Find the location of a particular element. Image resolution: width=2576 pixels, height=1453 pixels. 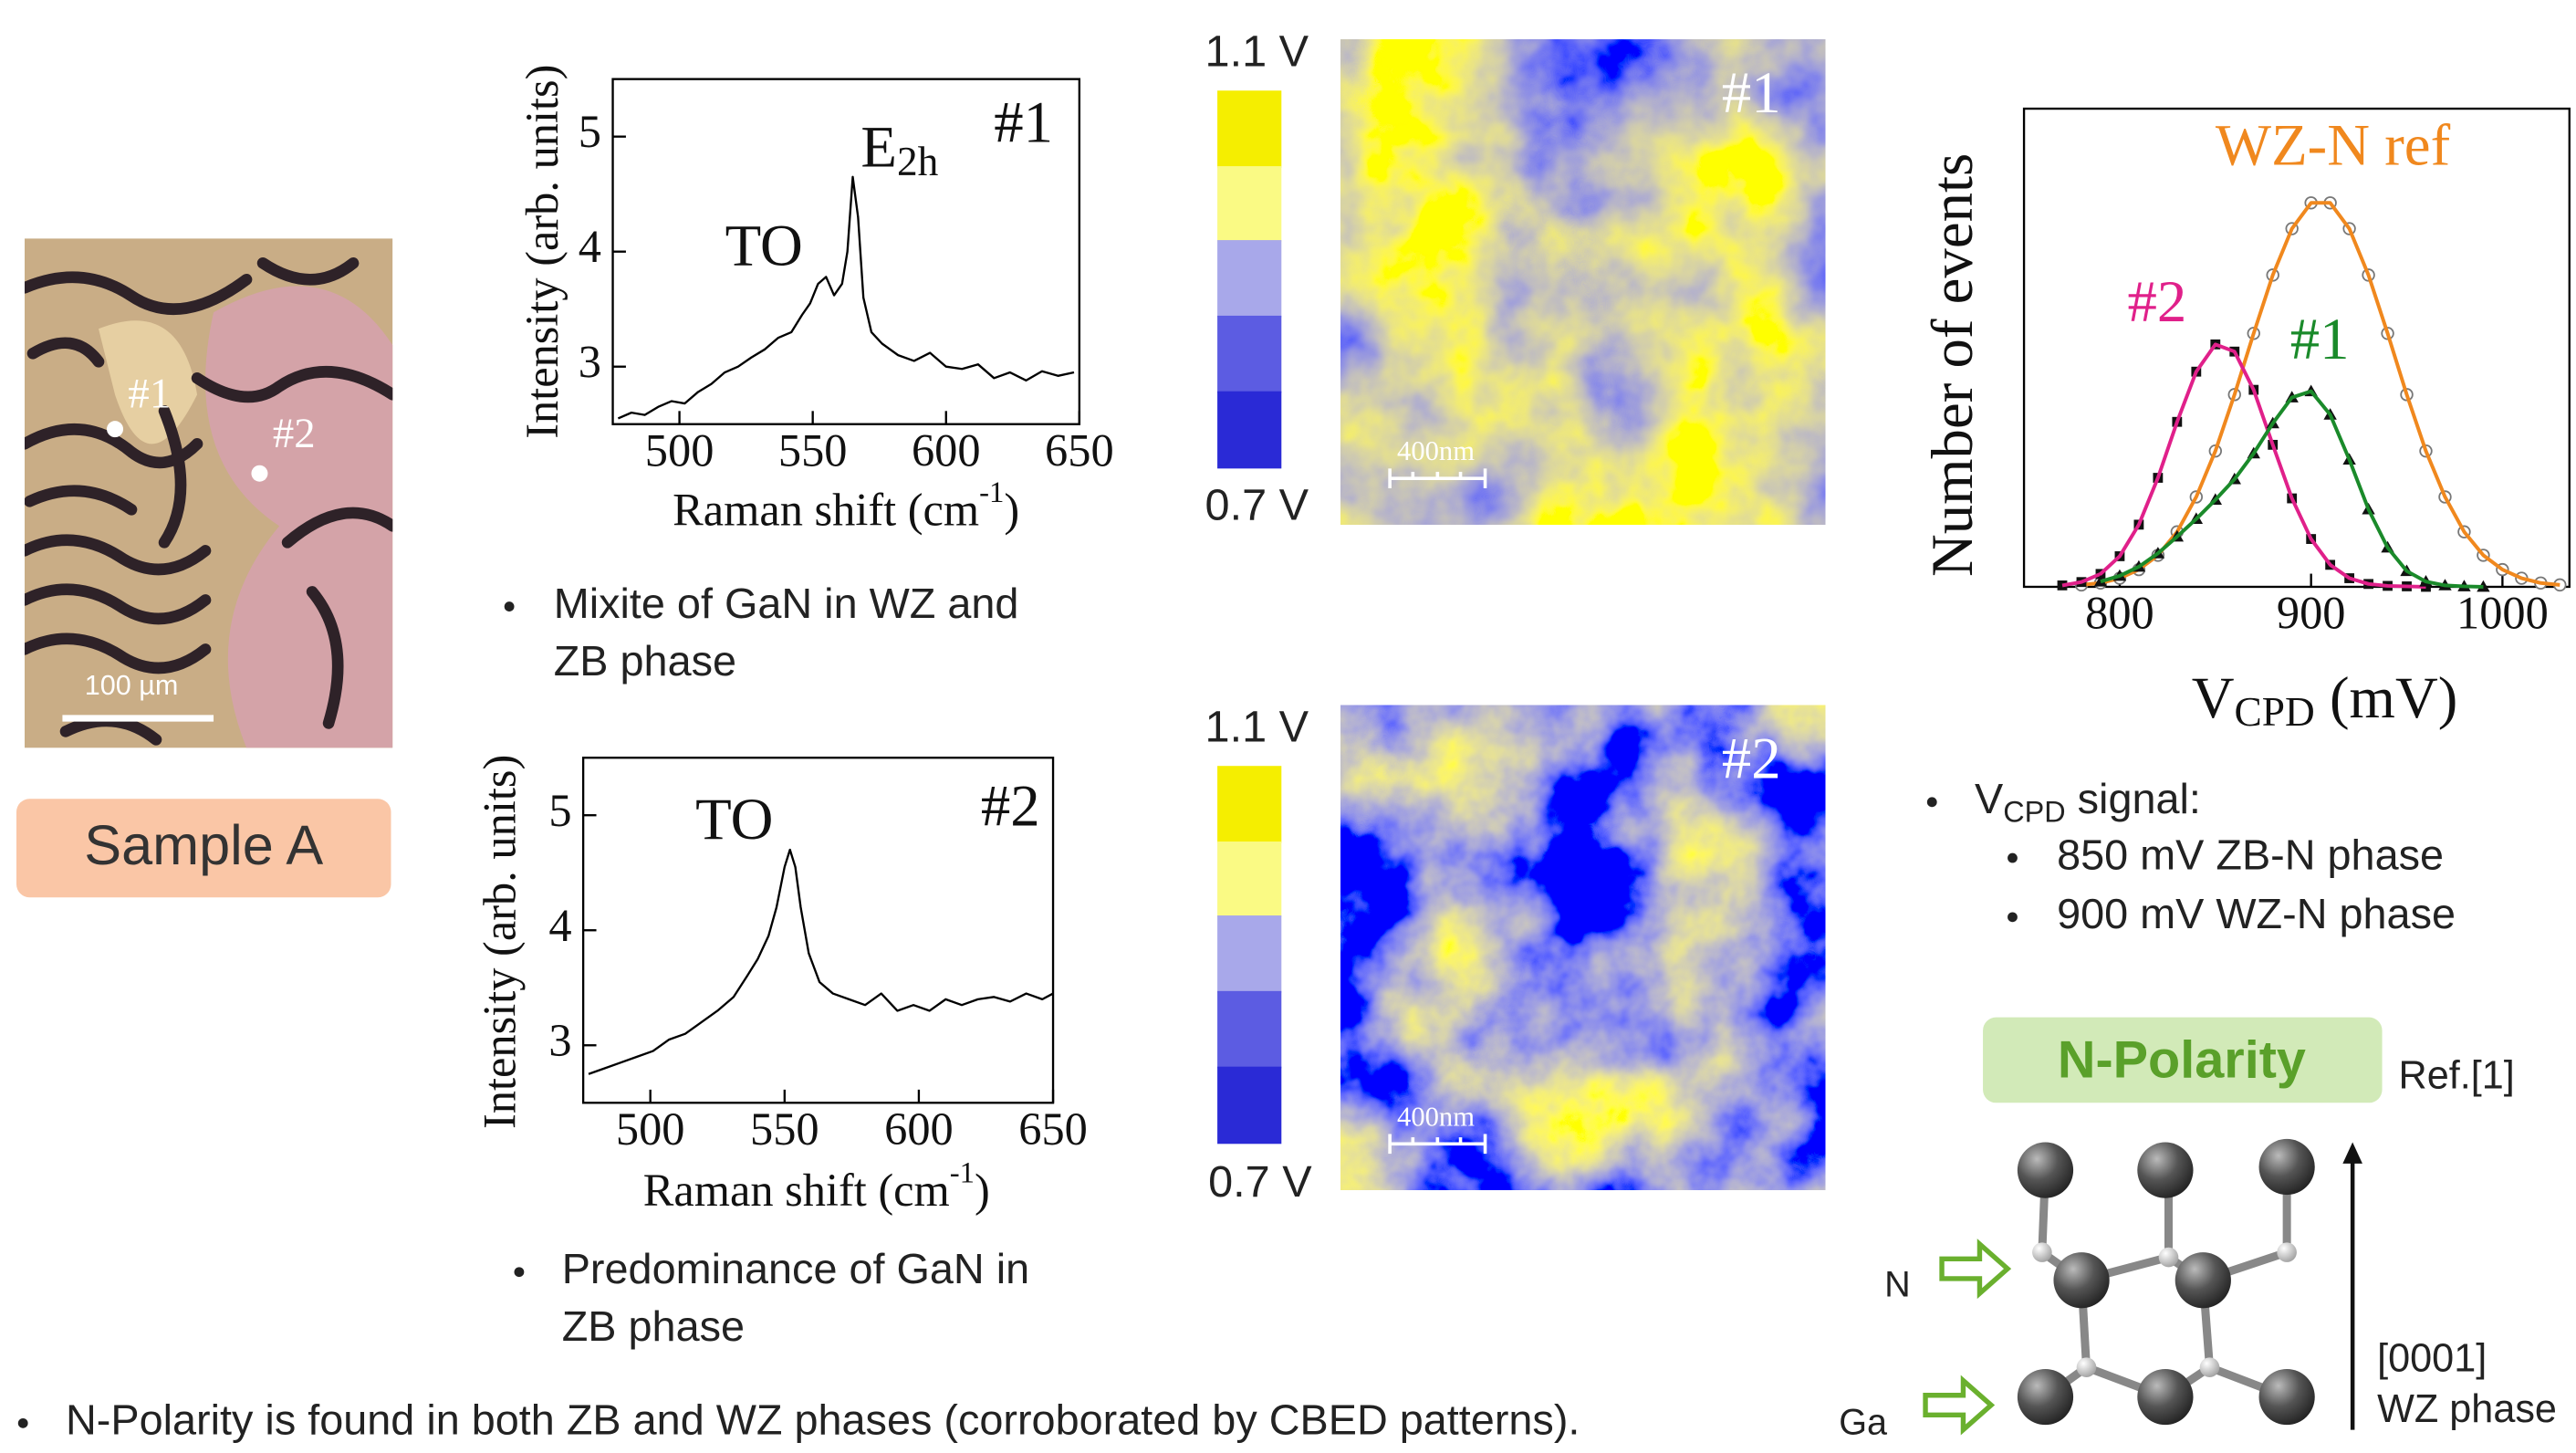

bullet-text: VCPD signal: is located at coordinates (2088, 801).